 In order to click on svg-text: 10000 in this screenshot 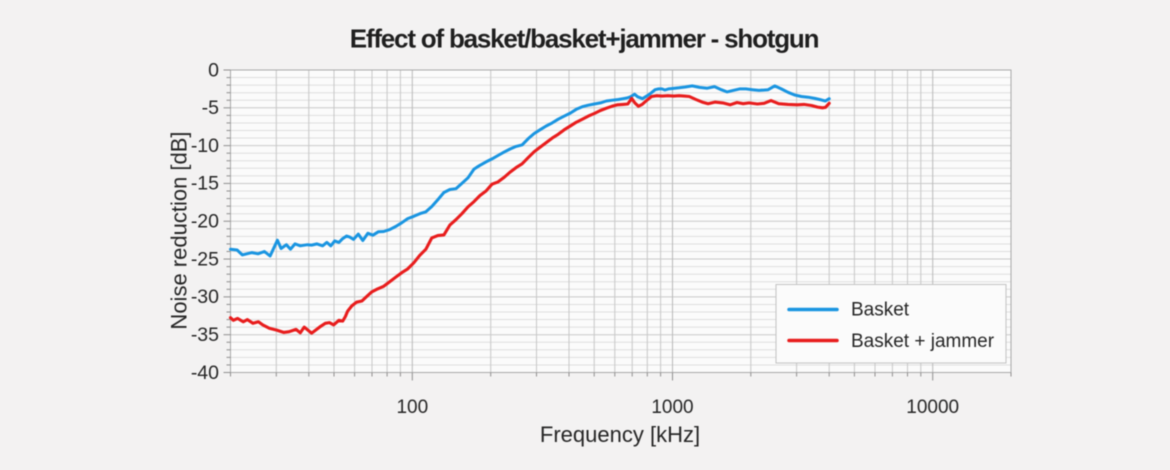, I will do `click(932, 407)`.